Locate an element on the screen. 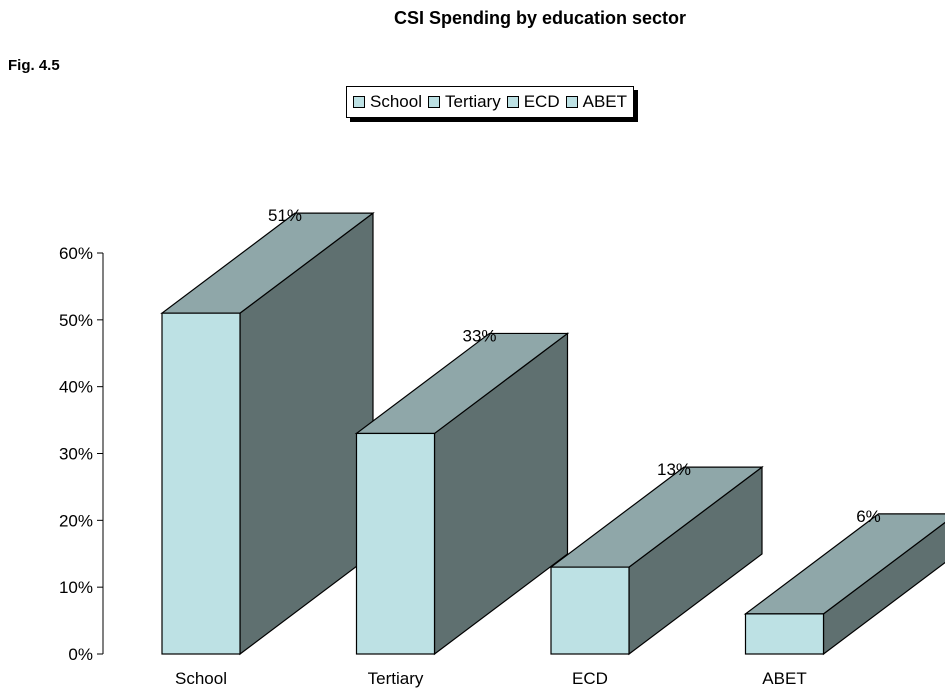 This screenshot has width=945, height=694. legend-item-ecd: ECD is located at coordinates (533, 102).